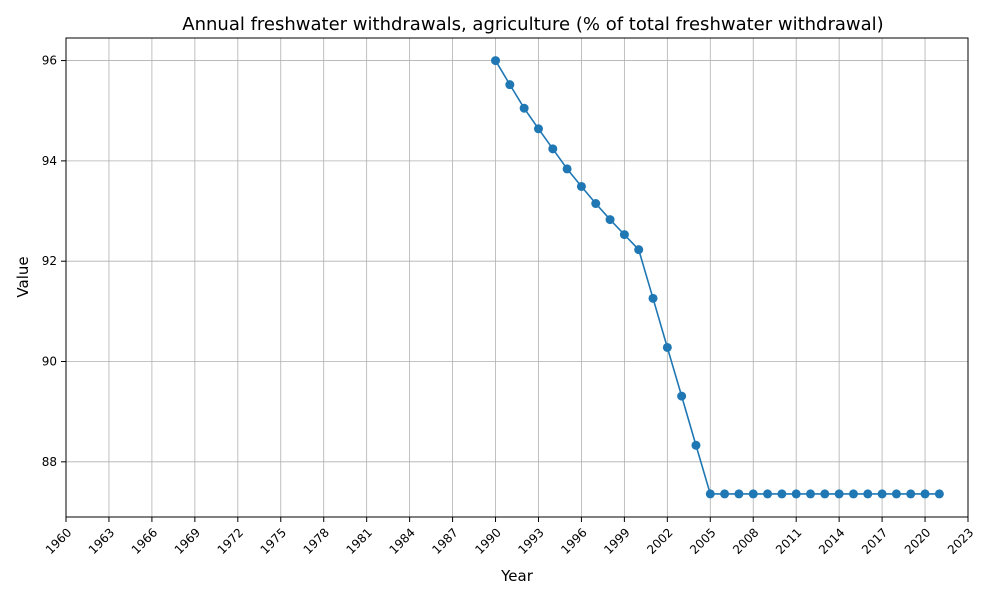 The width and height of the screenshot is (1000, 600). Describe the element at coordinates (49, 161) in the screenshot. I see `y-tick-label: 94` at that location.